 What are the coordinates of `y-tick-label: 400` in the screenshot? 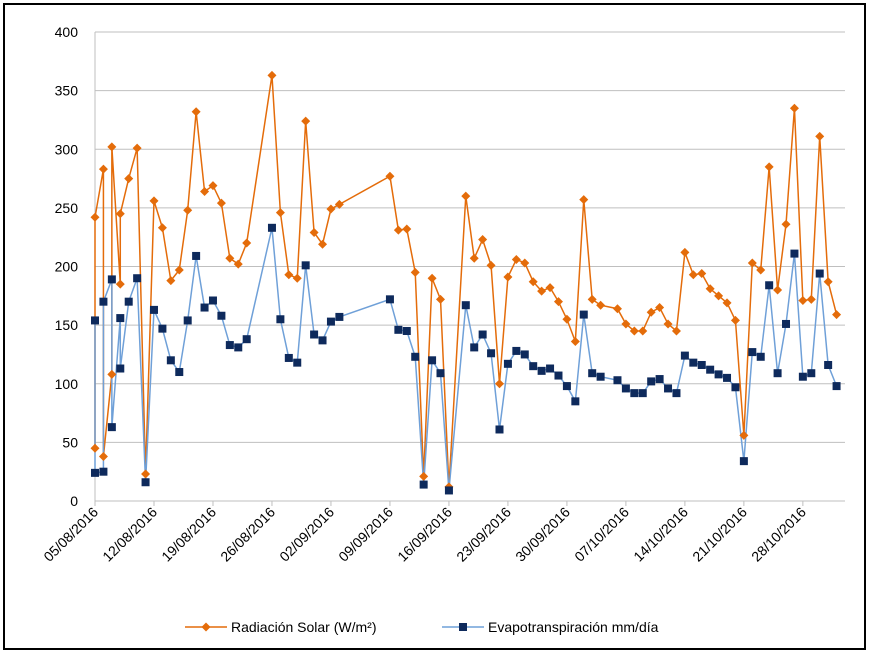 It's located at (67, 32).